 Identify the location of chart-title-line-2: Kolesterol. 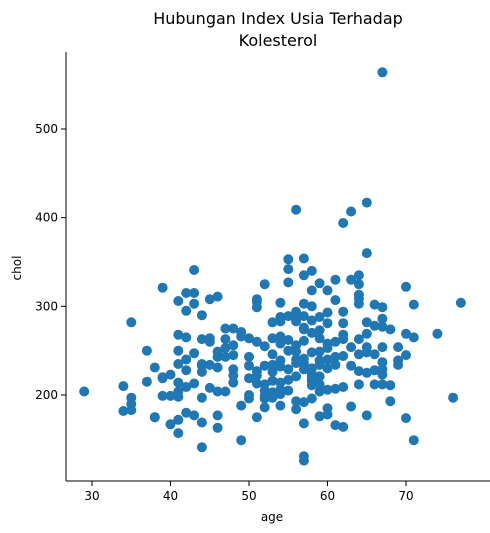
(278, 40).